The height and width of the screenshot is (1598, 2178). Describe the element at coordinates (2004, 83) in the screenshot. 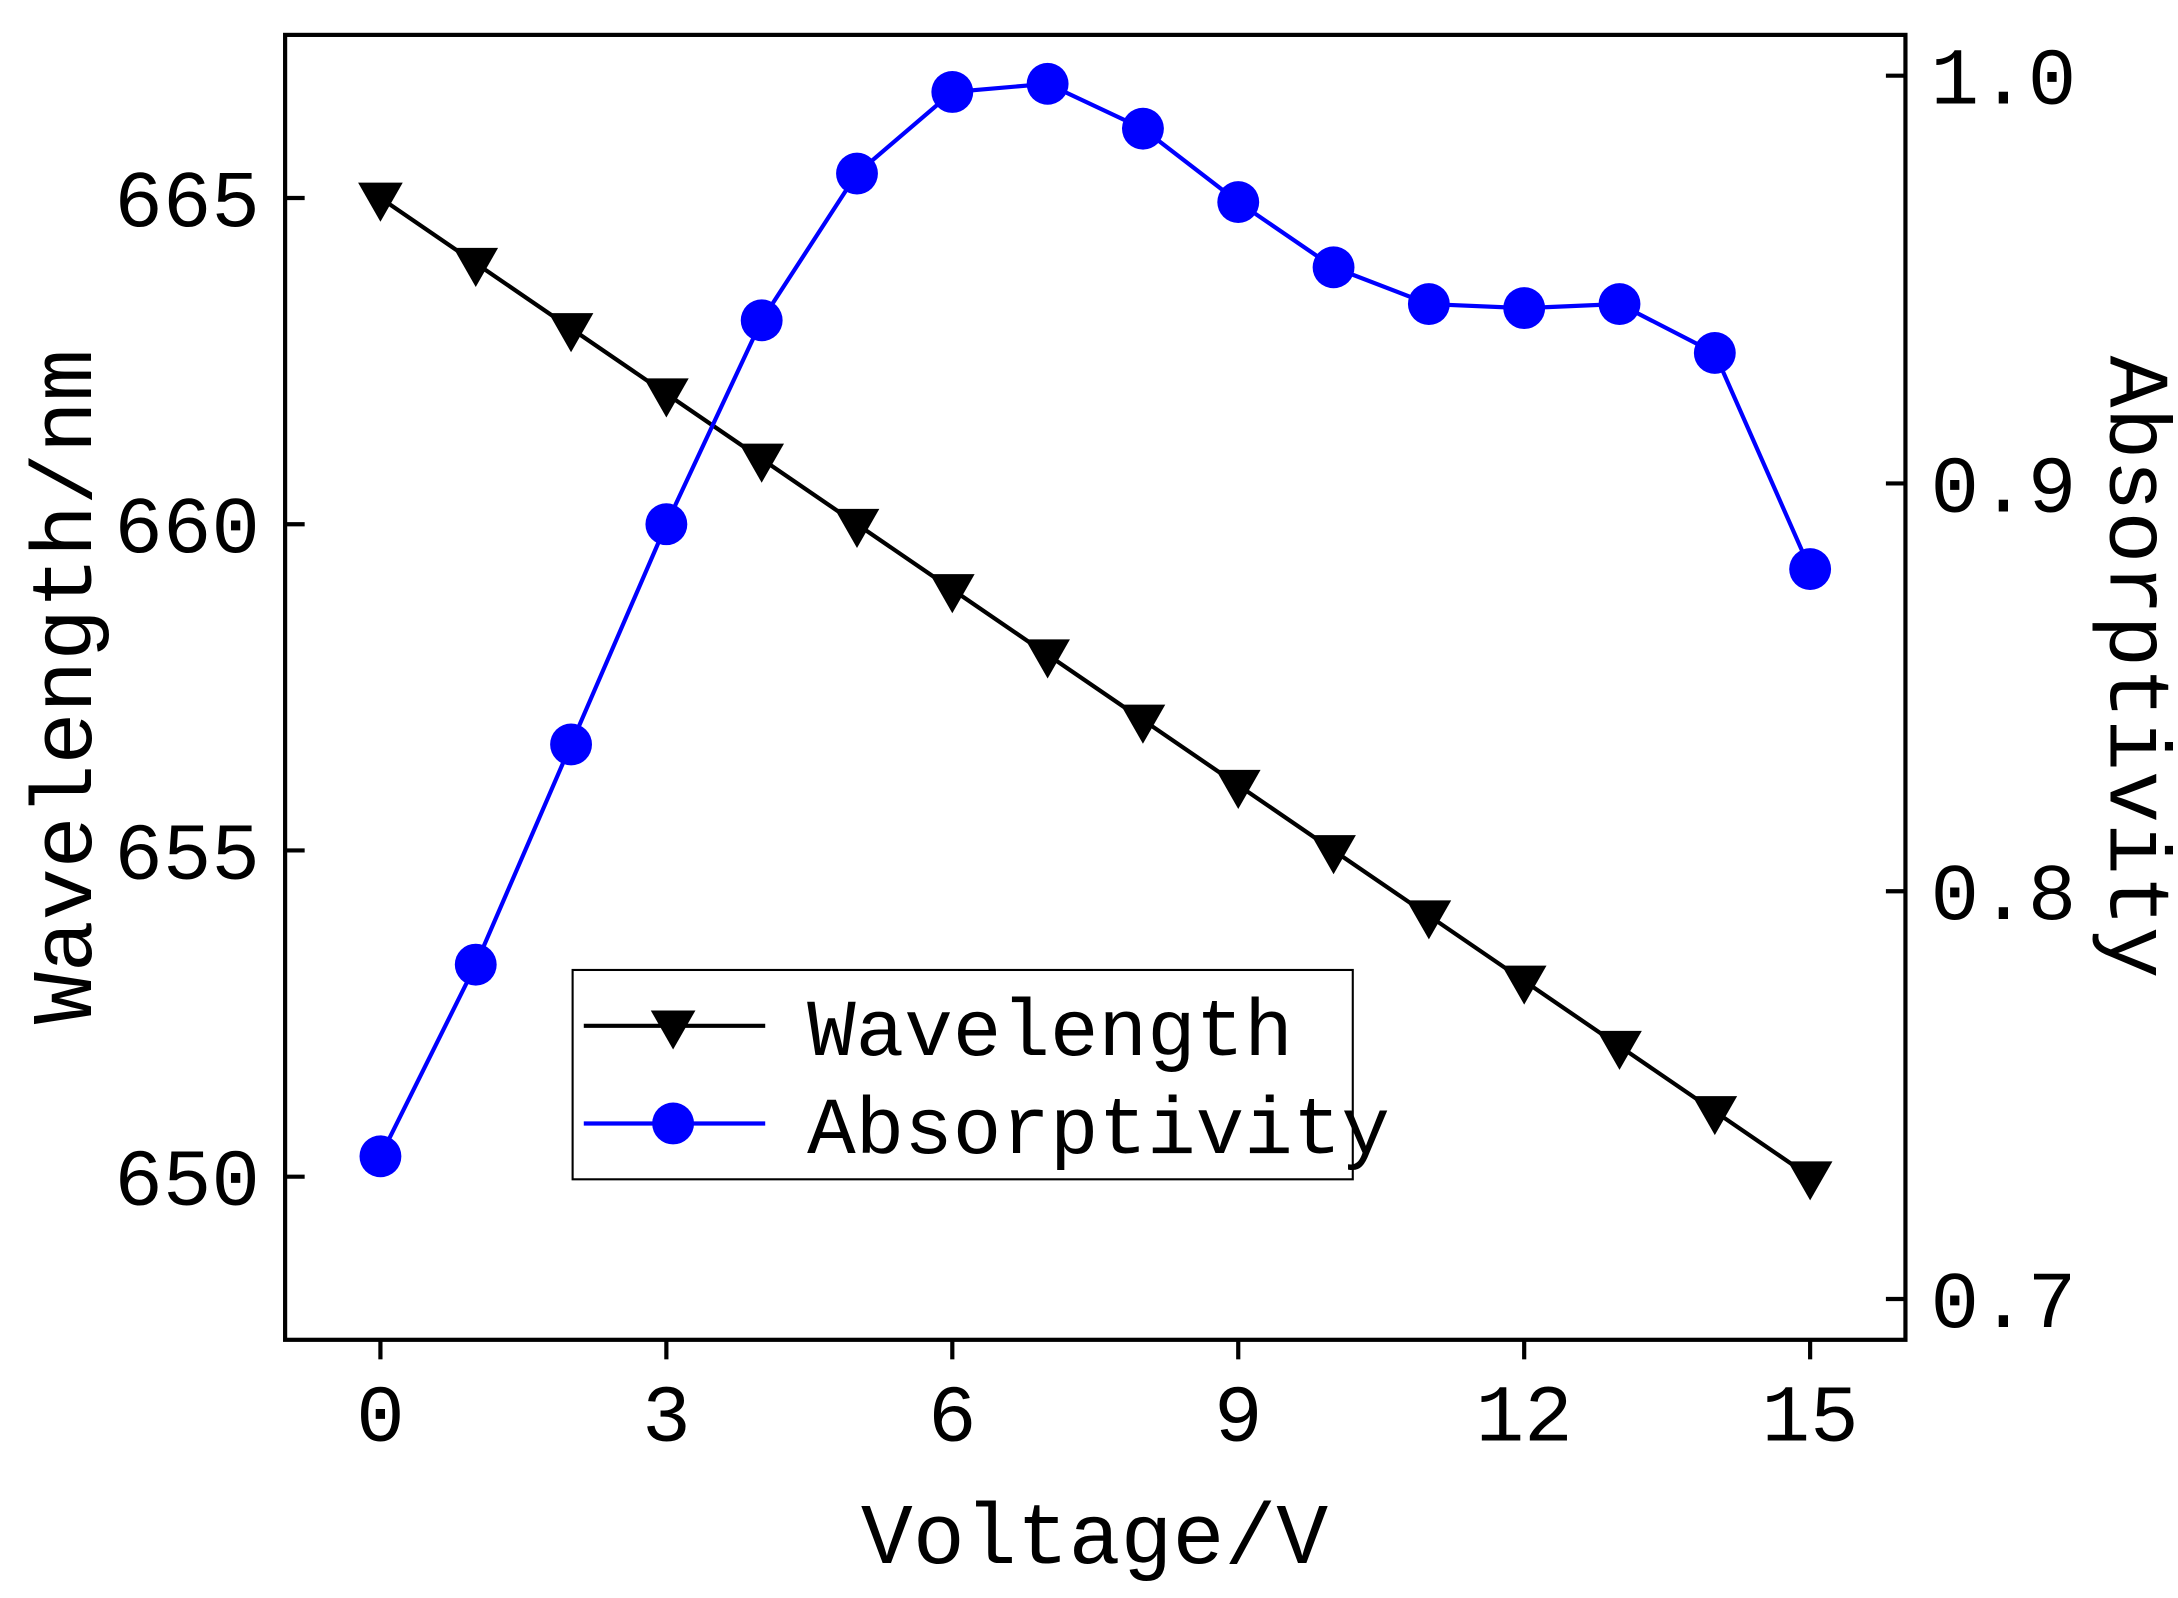

I see `y-right-tick-label: 1.0` at that location.